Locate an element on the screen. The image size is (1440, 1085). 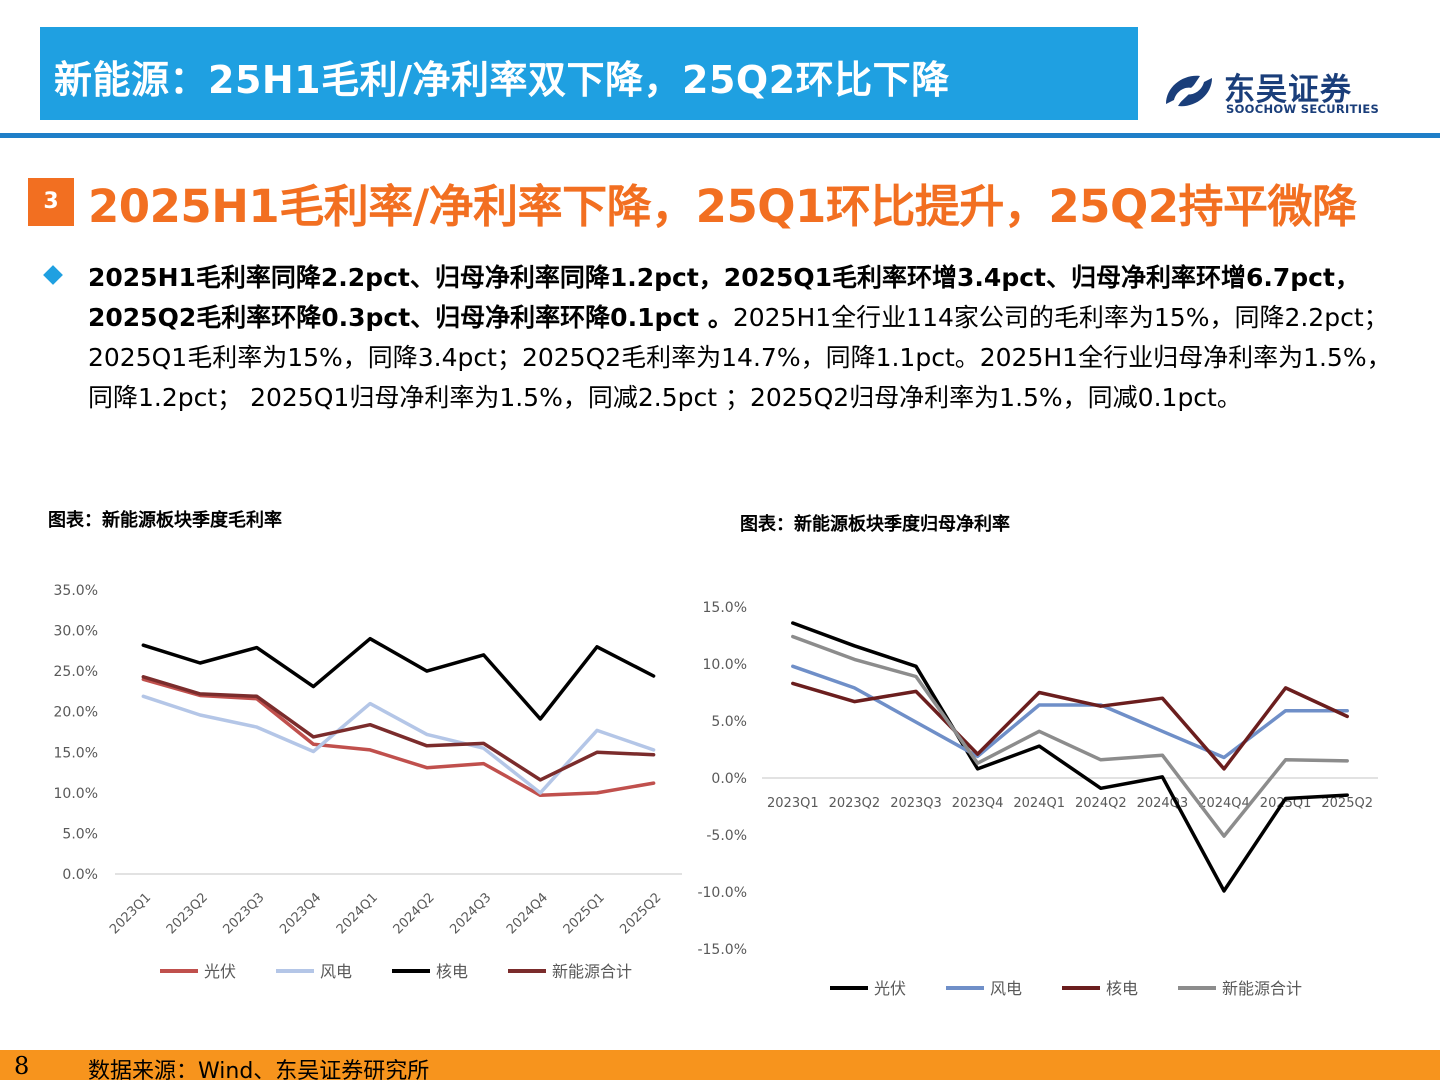
x-tick-label: 2024Q3 is located at coordinates (470, 913).